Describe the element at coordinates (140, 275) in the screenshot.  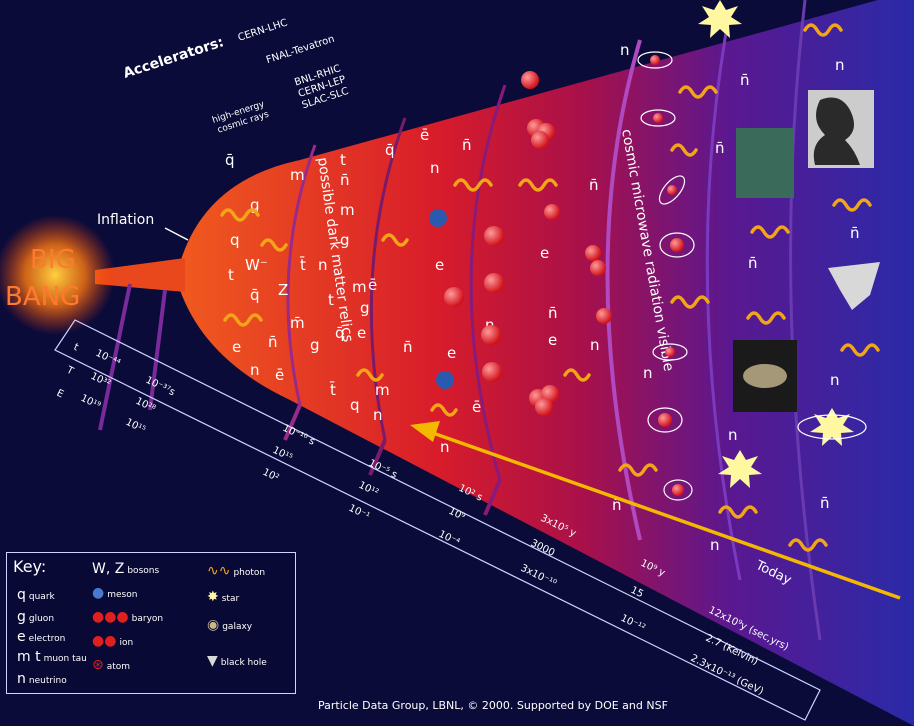
I see `inflation-neck` at that location.